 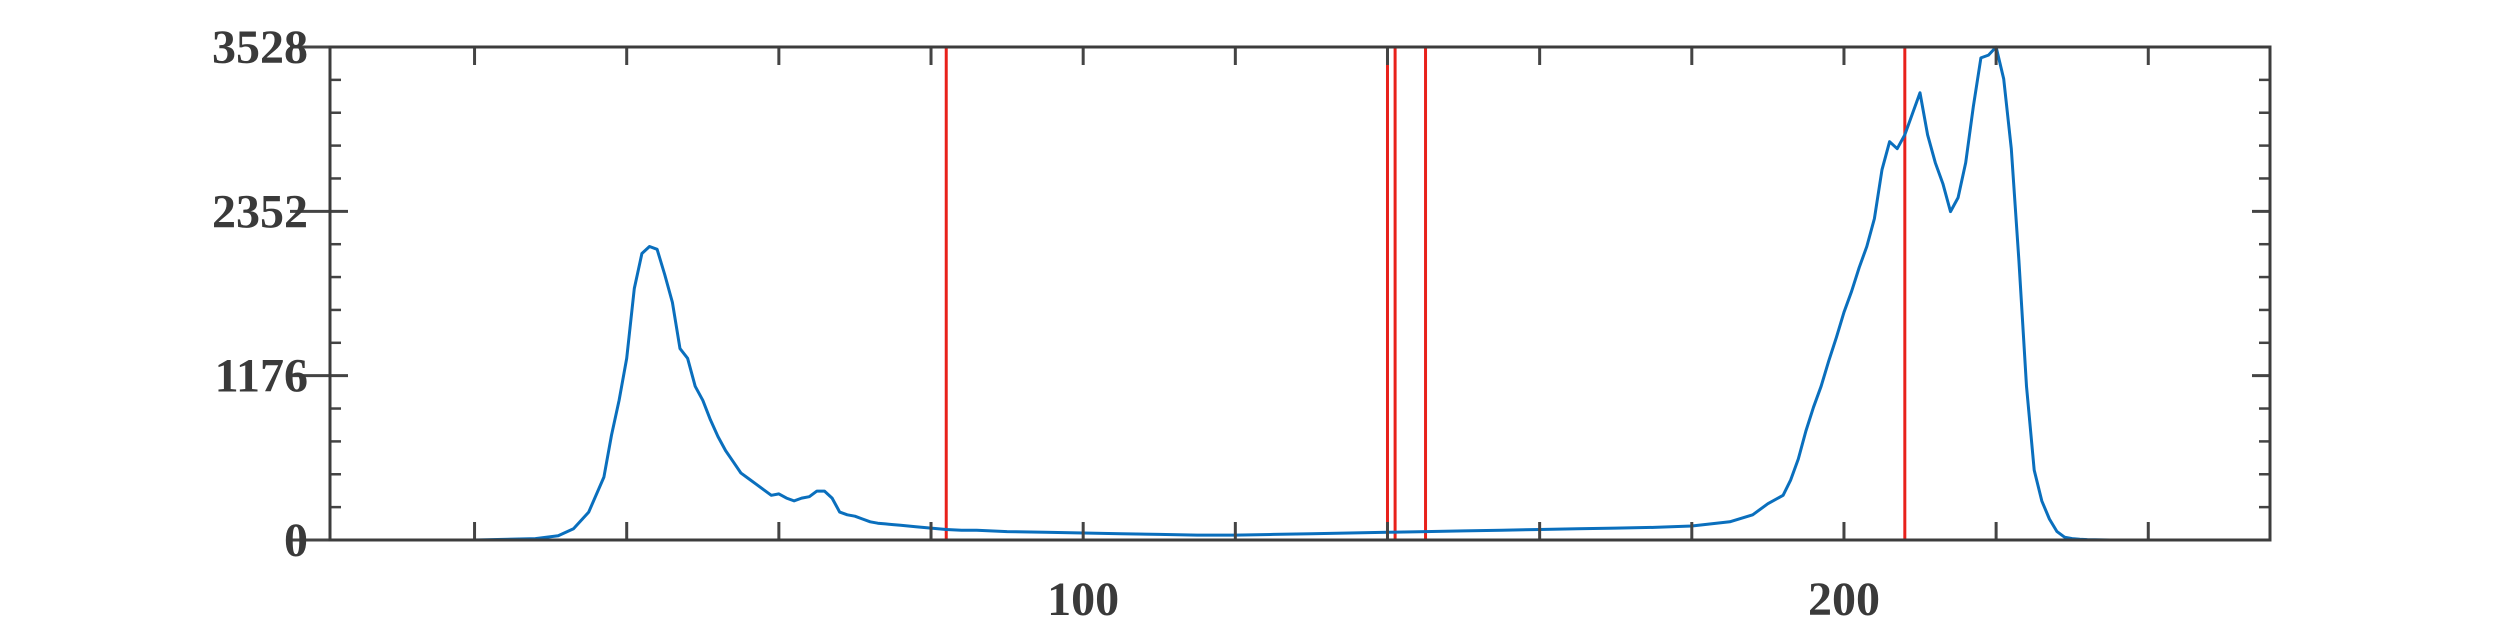 What do you see at coordinates (1463, 599) in the screenshot?
I see `x-tick-labels: 100 200` at bounding box center [1463, 599].